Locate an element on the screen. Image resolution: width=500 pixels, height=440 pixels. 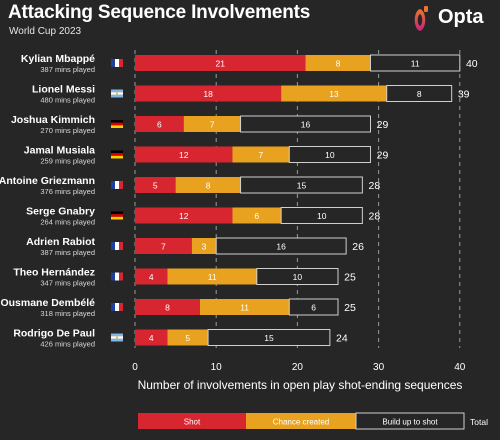
minutes-played: 318 mins played is located at coordinates (67, 313).